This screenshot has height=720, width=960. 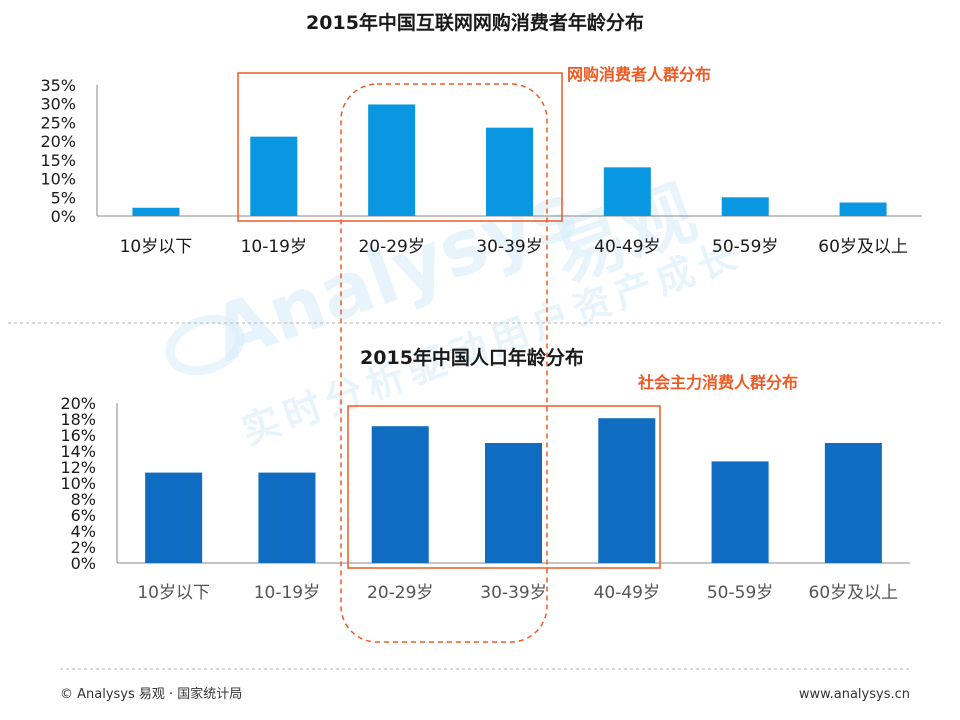 What do you see at coordinates (78, 483) in the screenshot?
I see `chart2-y-tick-label: 10%` at bounding box center [78, 483].